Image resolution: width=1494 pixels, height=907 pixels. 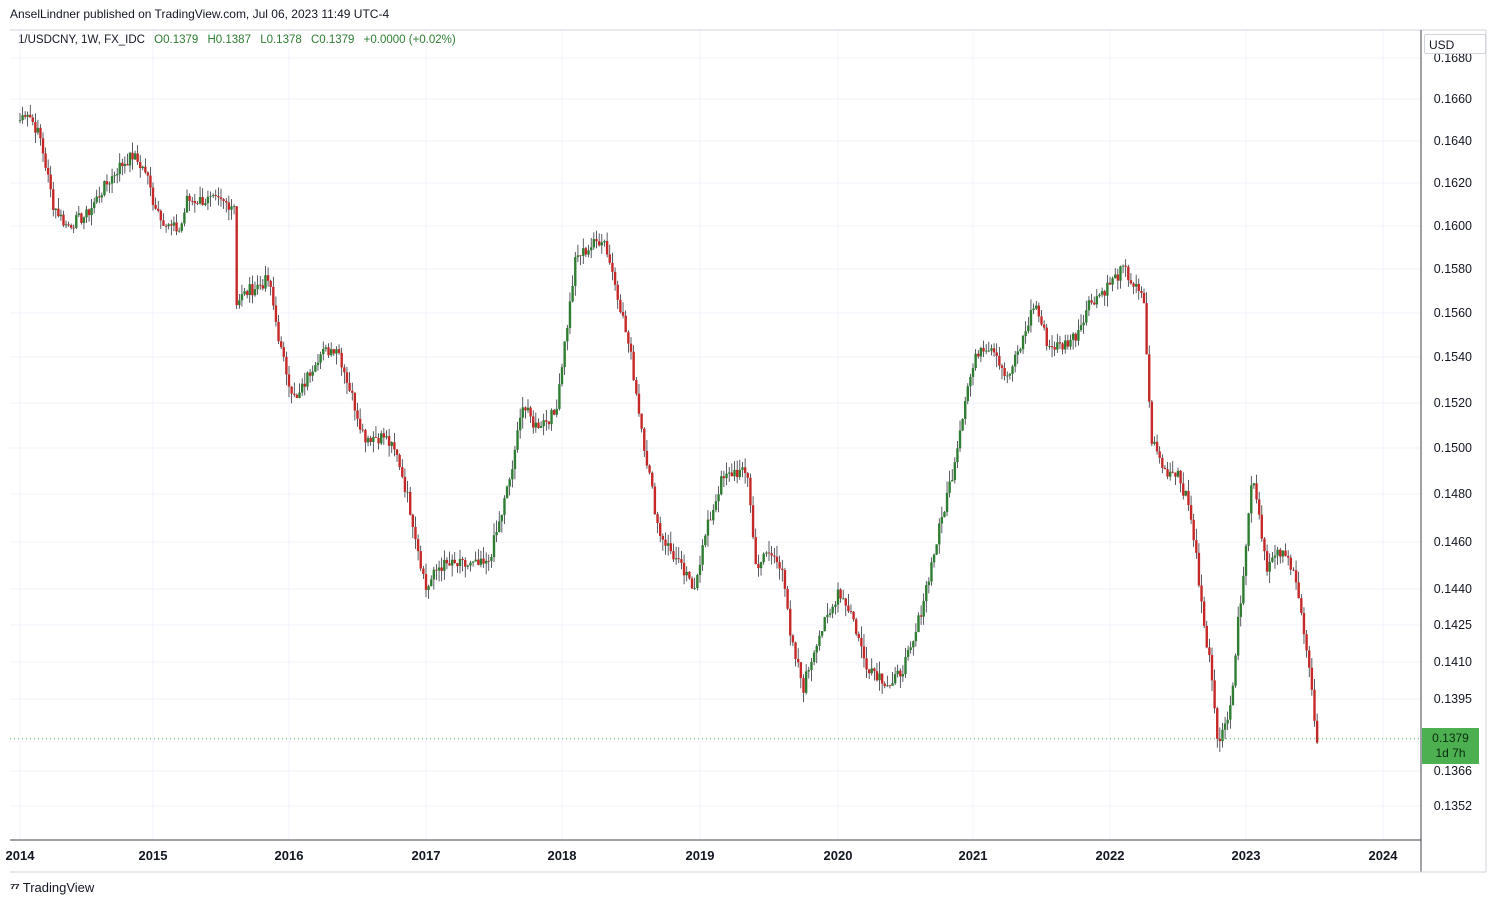 What do you see at coordinates (1453, 771) in the screenshot?
I see `y-tick-label: 0.1366` at bounding box center [1453, 771].